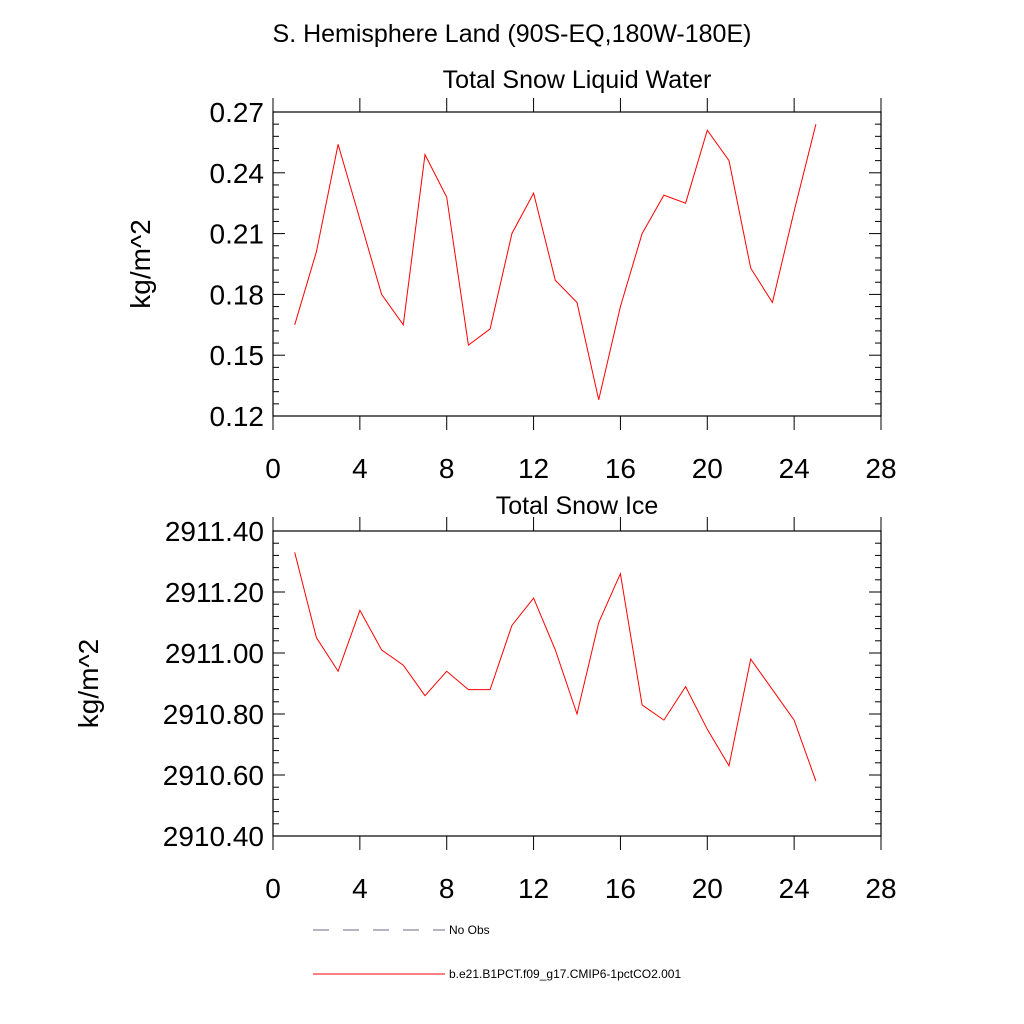 The width and height of the screenshot is (1024, 1024). I want to click on y-tick-label: 2910.60, so click(213, 775).